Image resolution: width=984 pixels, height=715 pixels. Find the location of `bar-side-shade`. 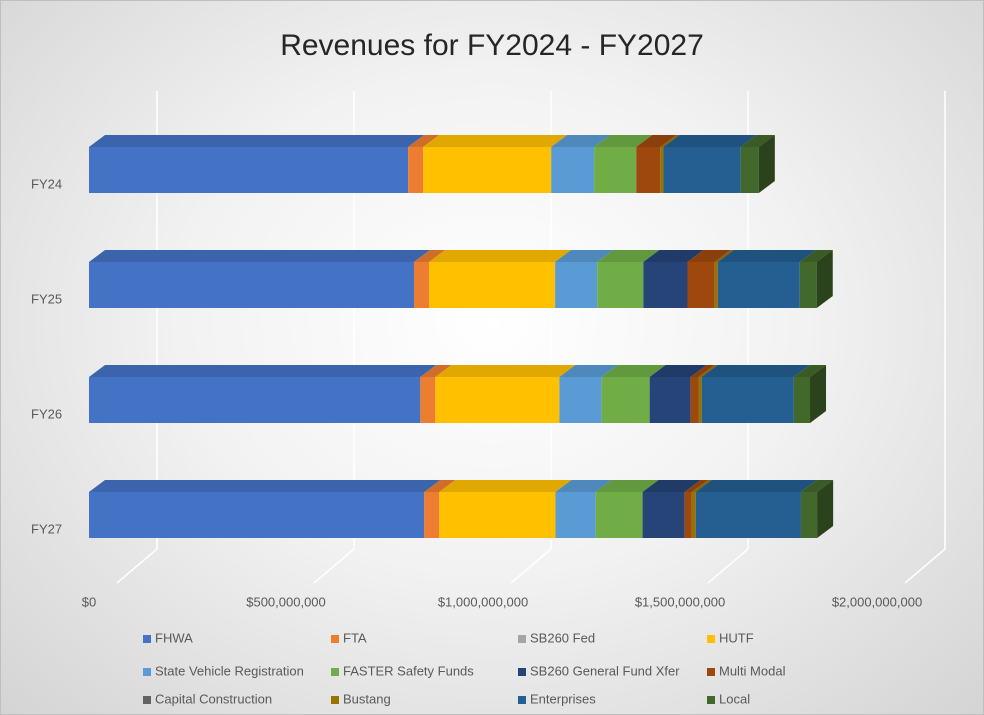

bar-side-shade is located at coordinates (824, 279).